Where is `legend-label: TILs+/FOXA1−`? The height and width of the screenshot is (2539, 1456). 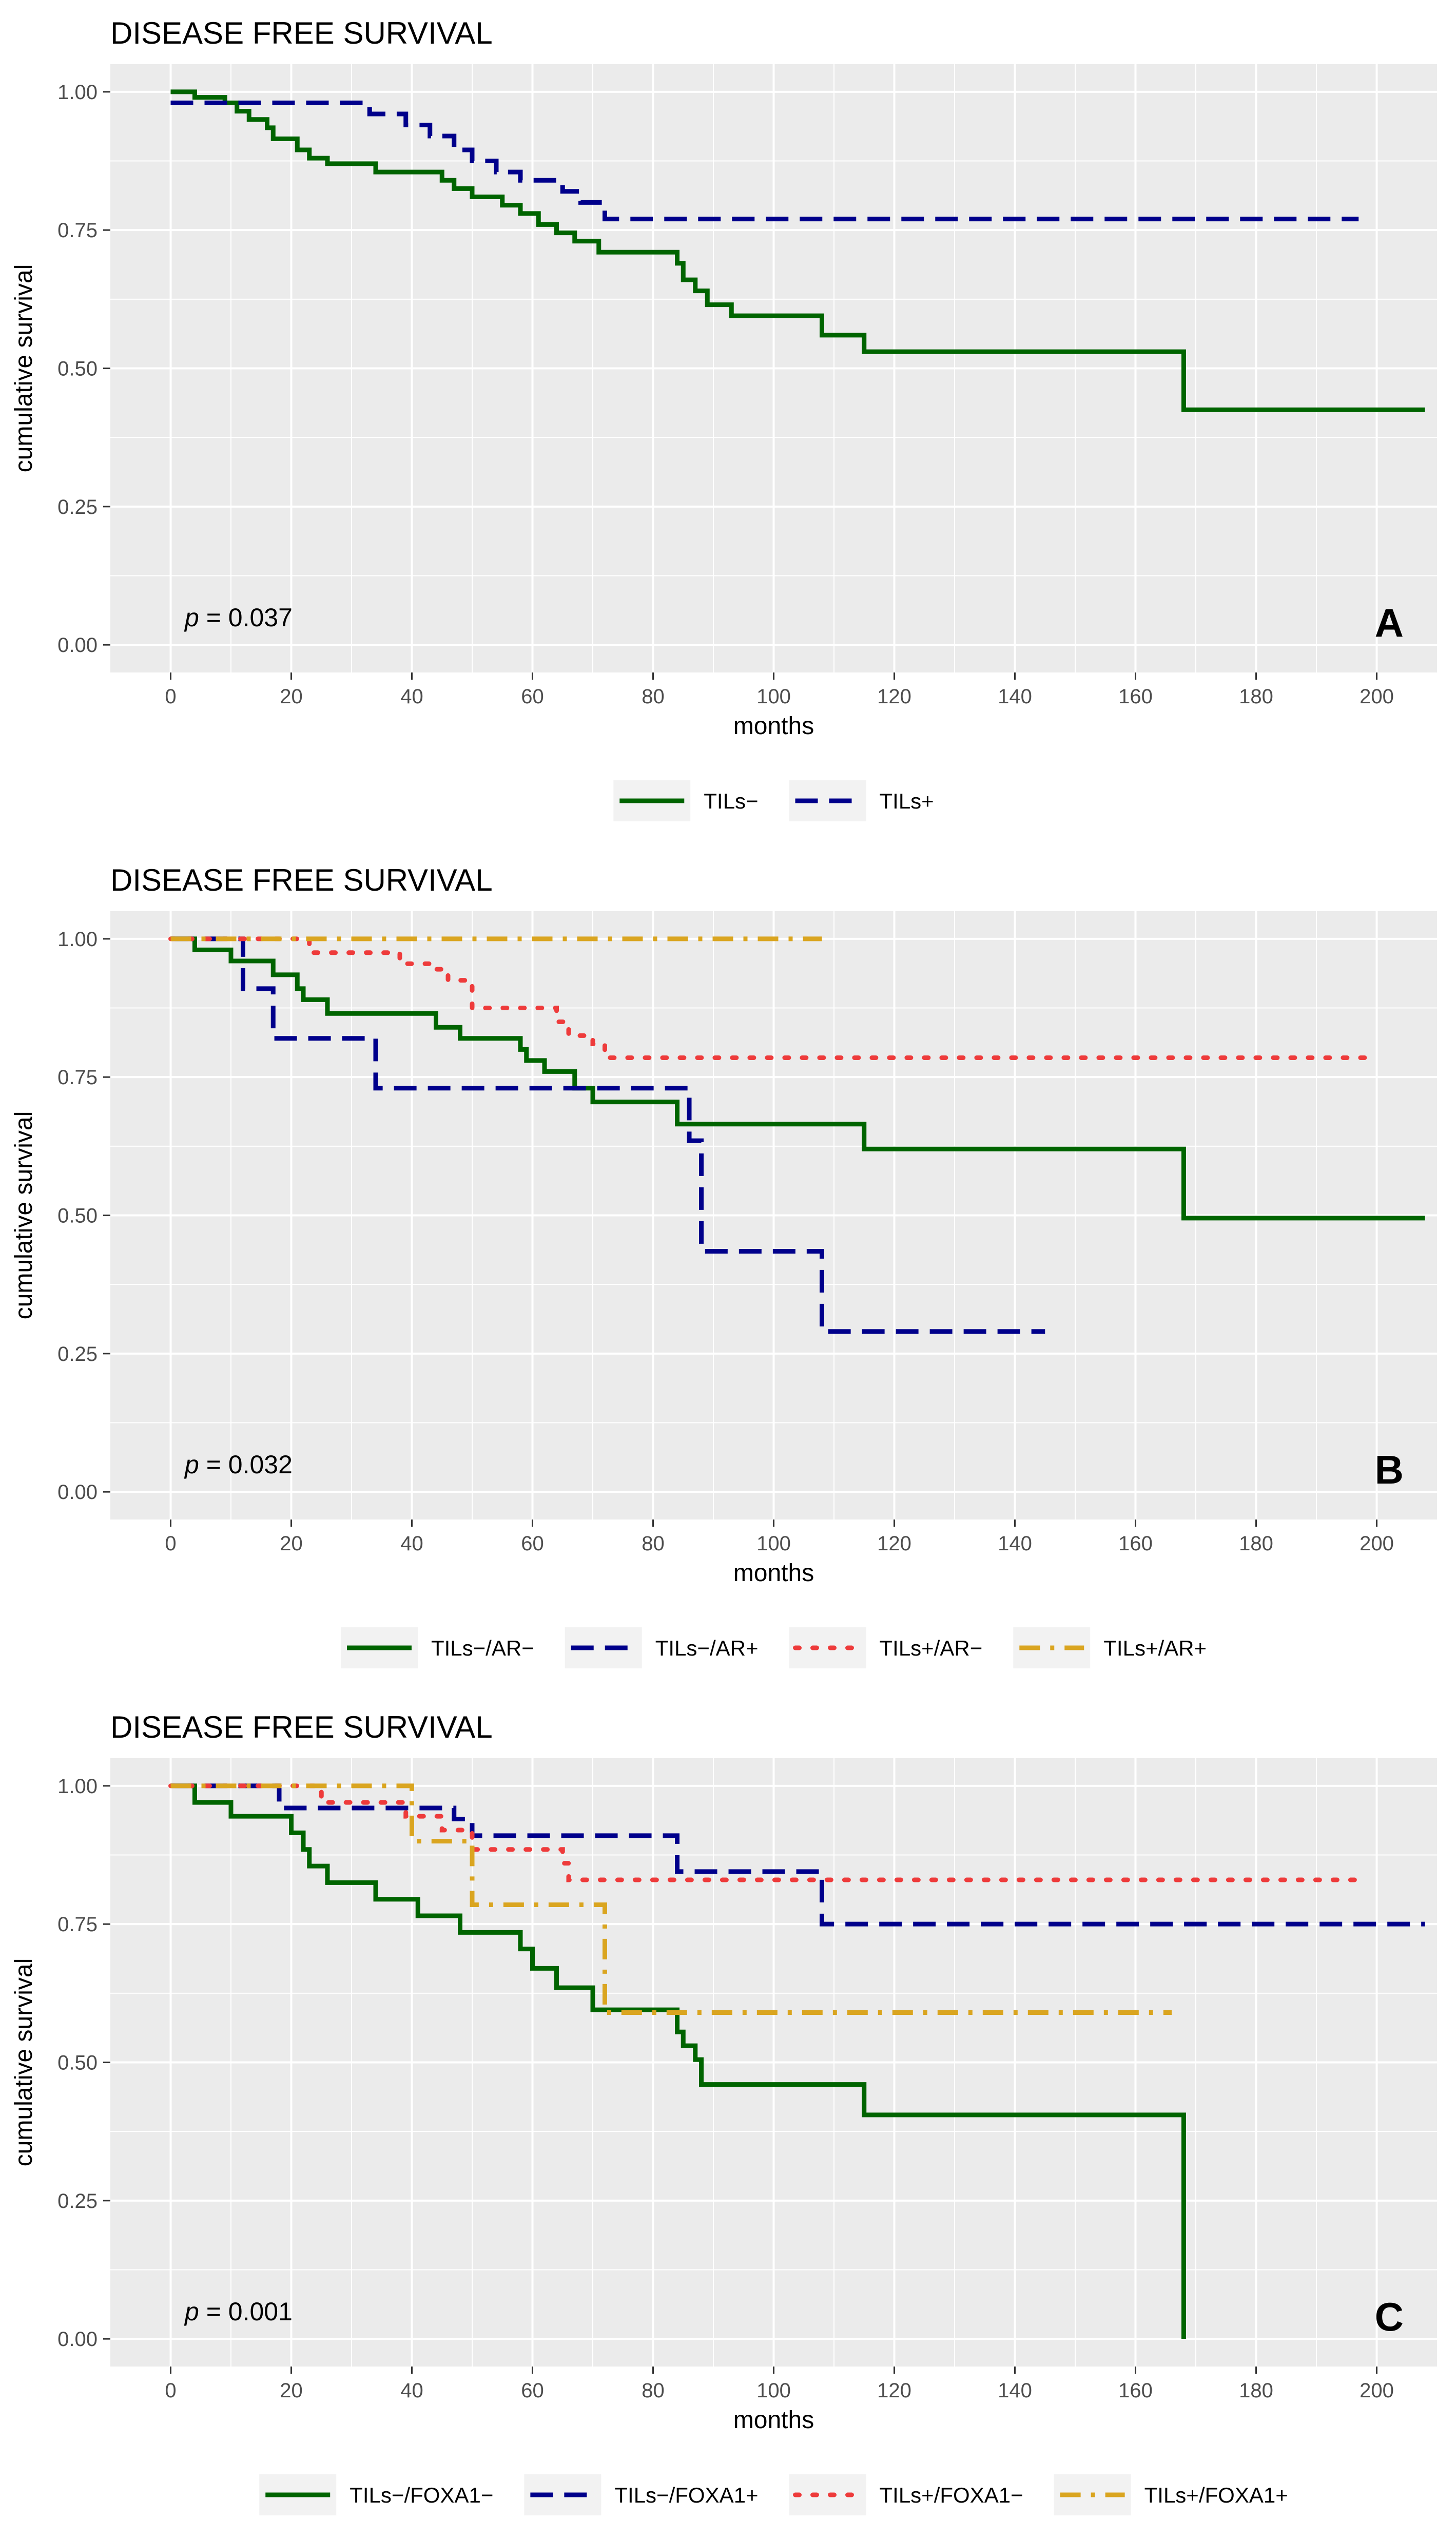
legend-label: TILs+/FOXA1− is located at coordinates (951, 2495).